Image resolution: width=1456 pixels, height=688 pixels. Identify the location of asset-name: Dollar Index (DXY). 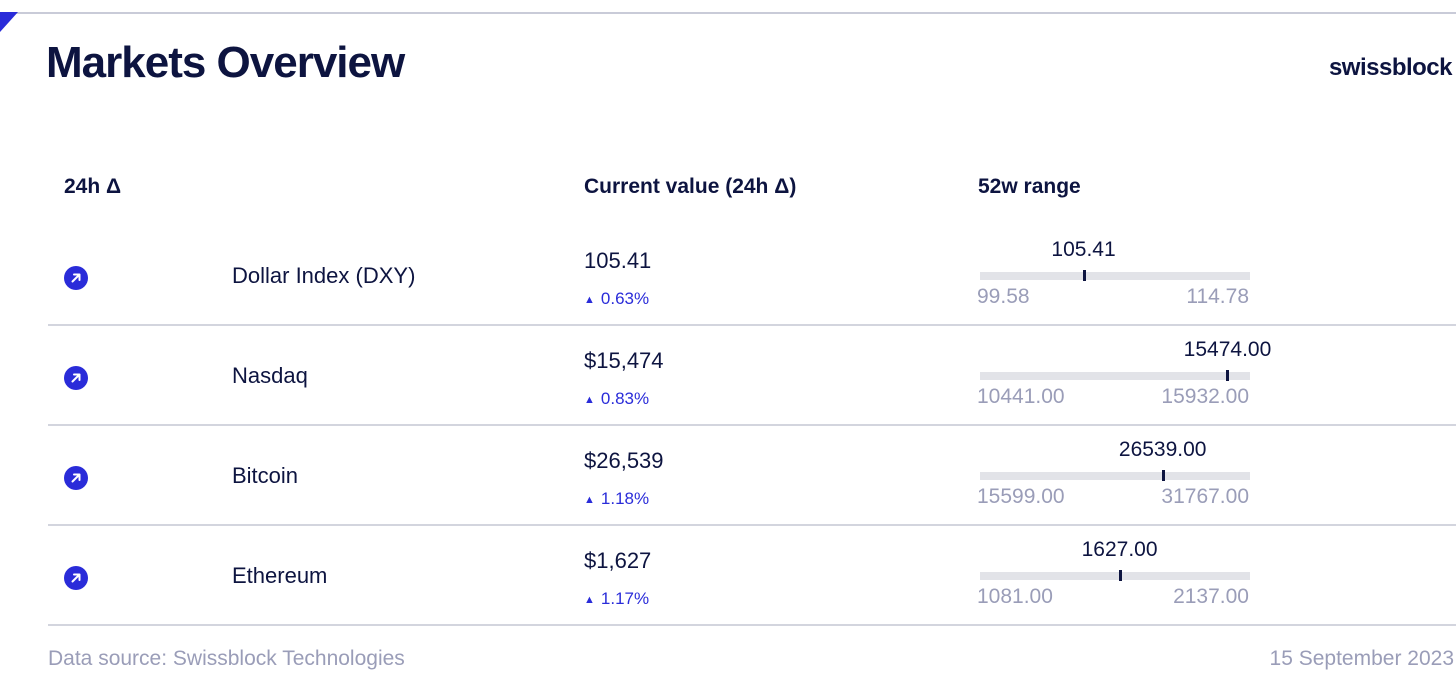
(324, 275).